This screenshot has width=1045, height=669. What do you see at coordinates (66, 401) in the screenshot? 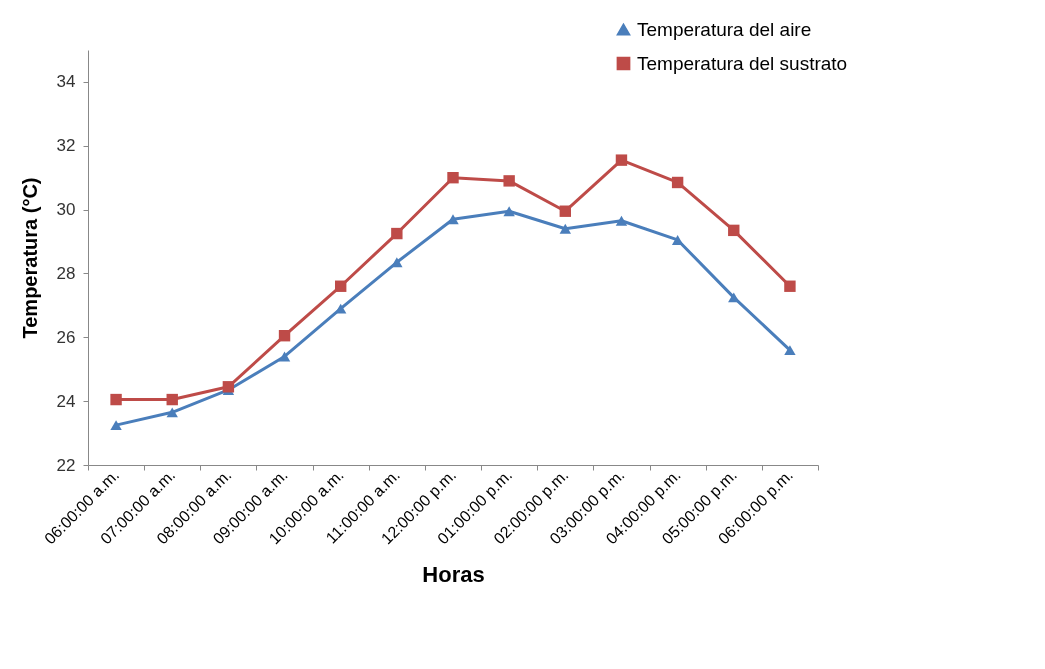
I see `y-tick-label: 24` at bounding box center [66, 401].